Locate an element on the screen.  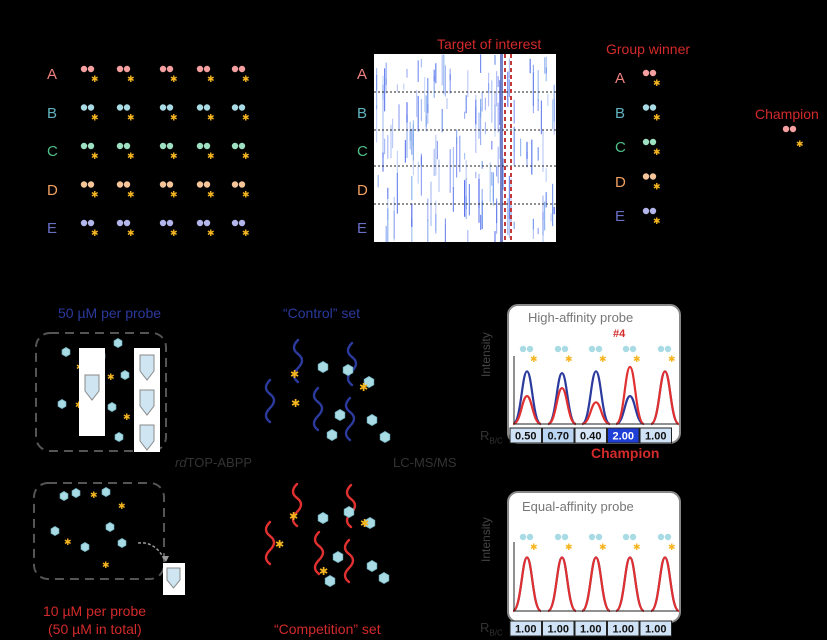
ratio-value: 0.50 is located at coordinates (525, 437).